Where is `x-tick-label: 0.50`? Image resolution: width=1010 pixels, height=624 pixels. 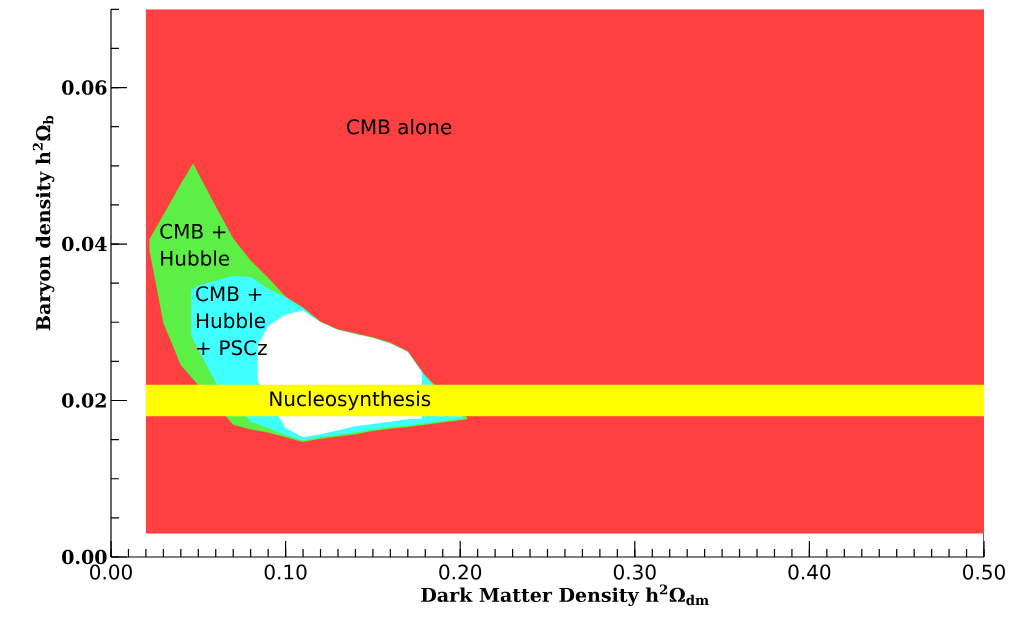 x-tick-label: 0.50 is located at coordinates (984, 572).